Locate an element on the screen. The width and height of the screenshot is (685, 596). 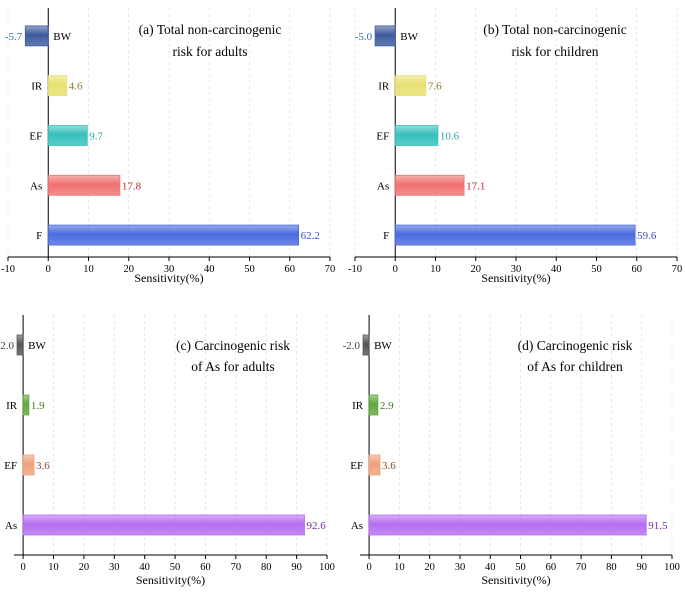
chart-title: risk for adults is located at coordinates (210, 51).